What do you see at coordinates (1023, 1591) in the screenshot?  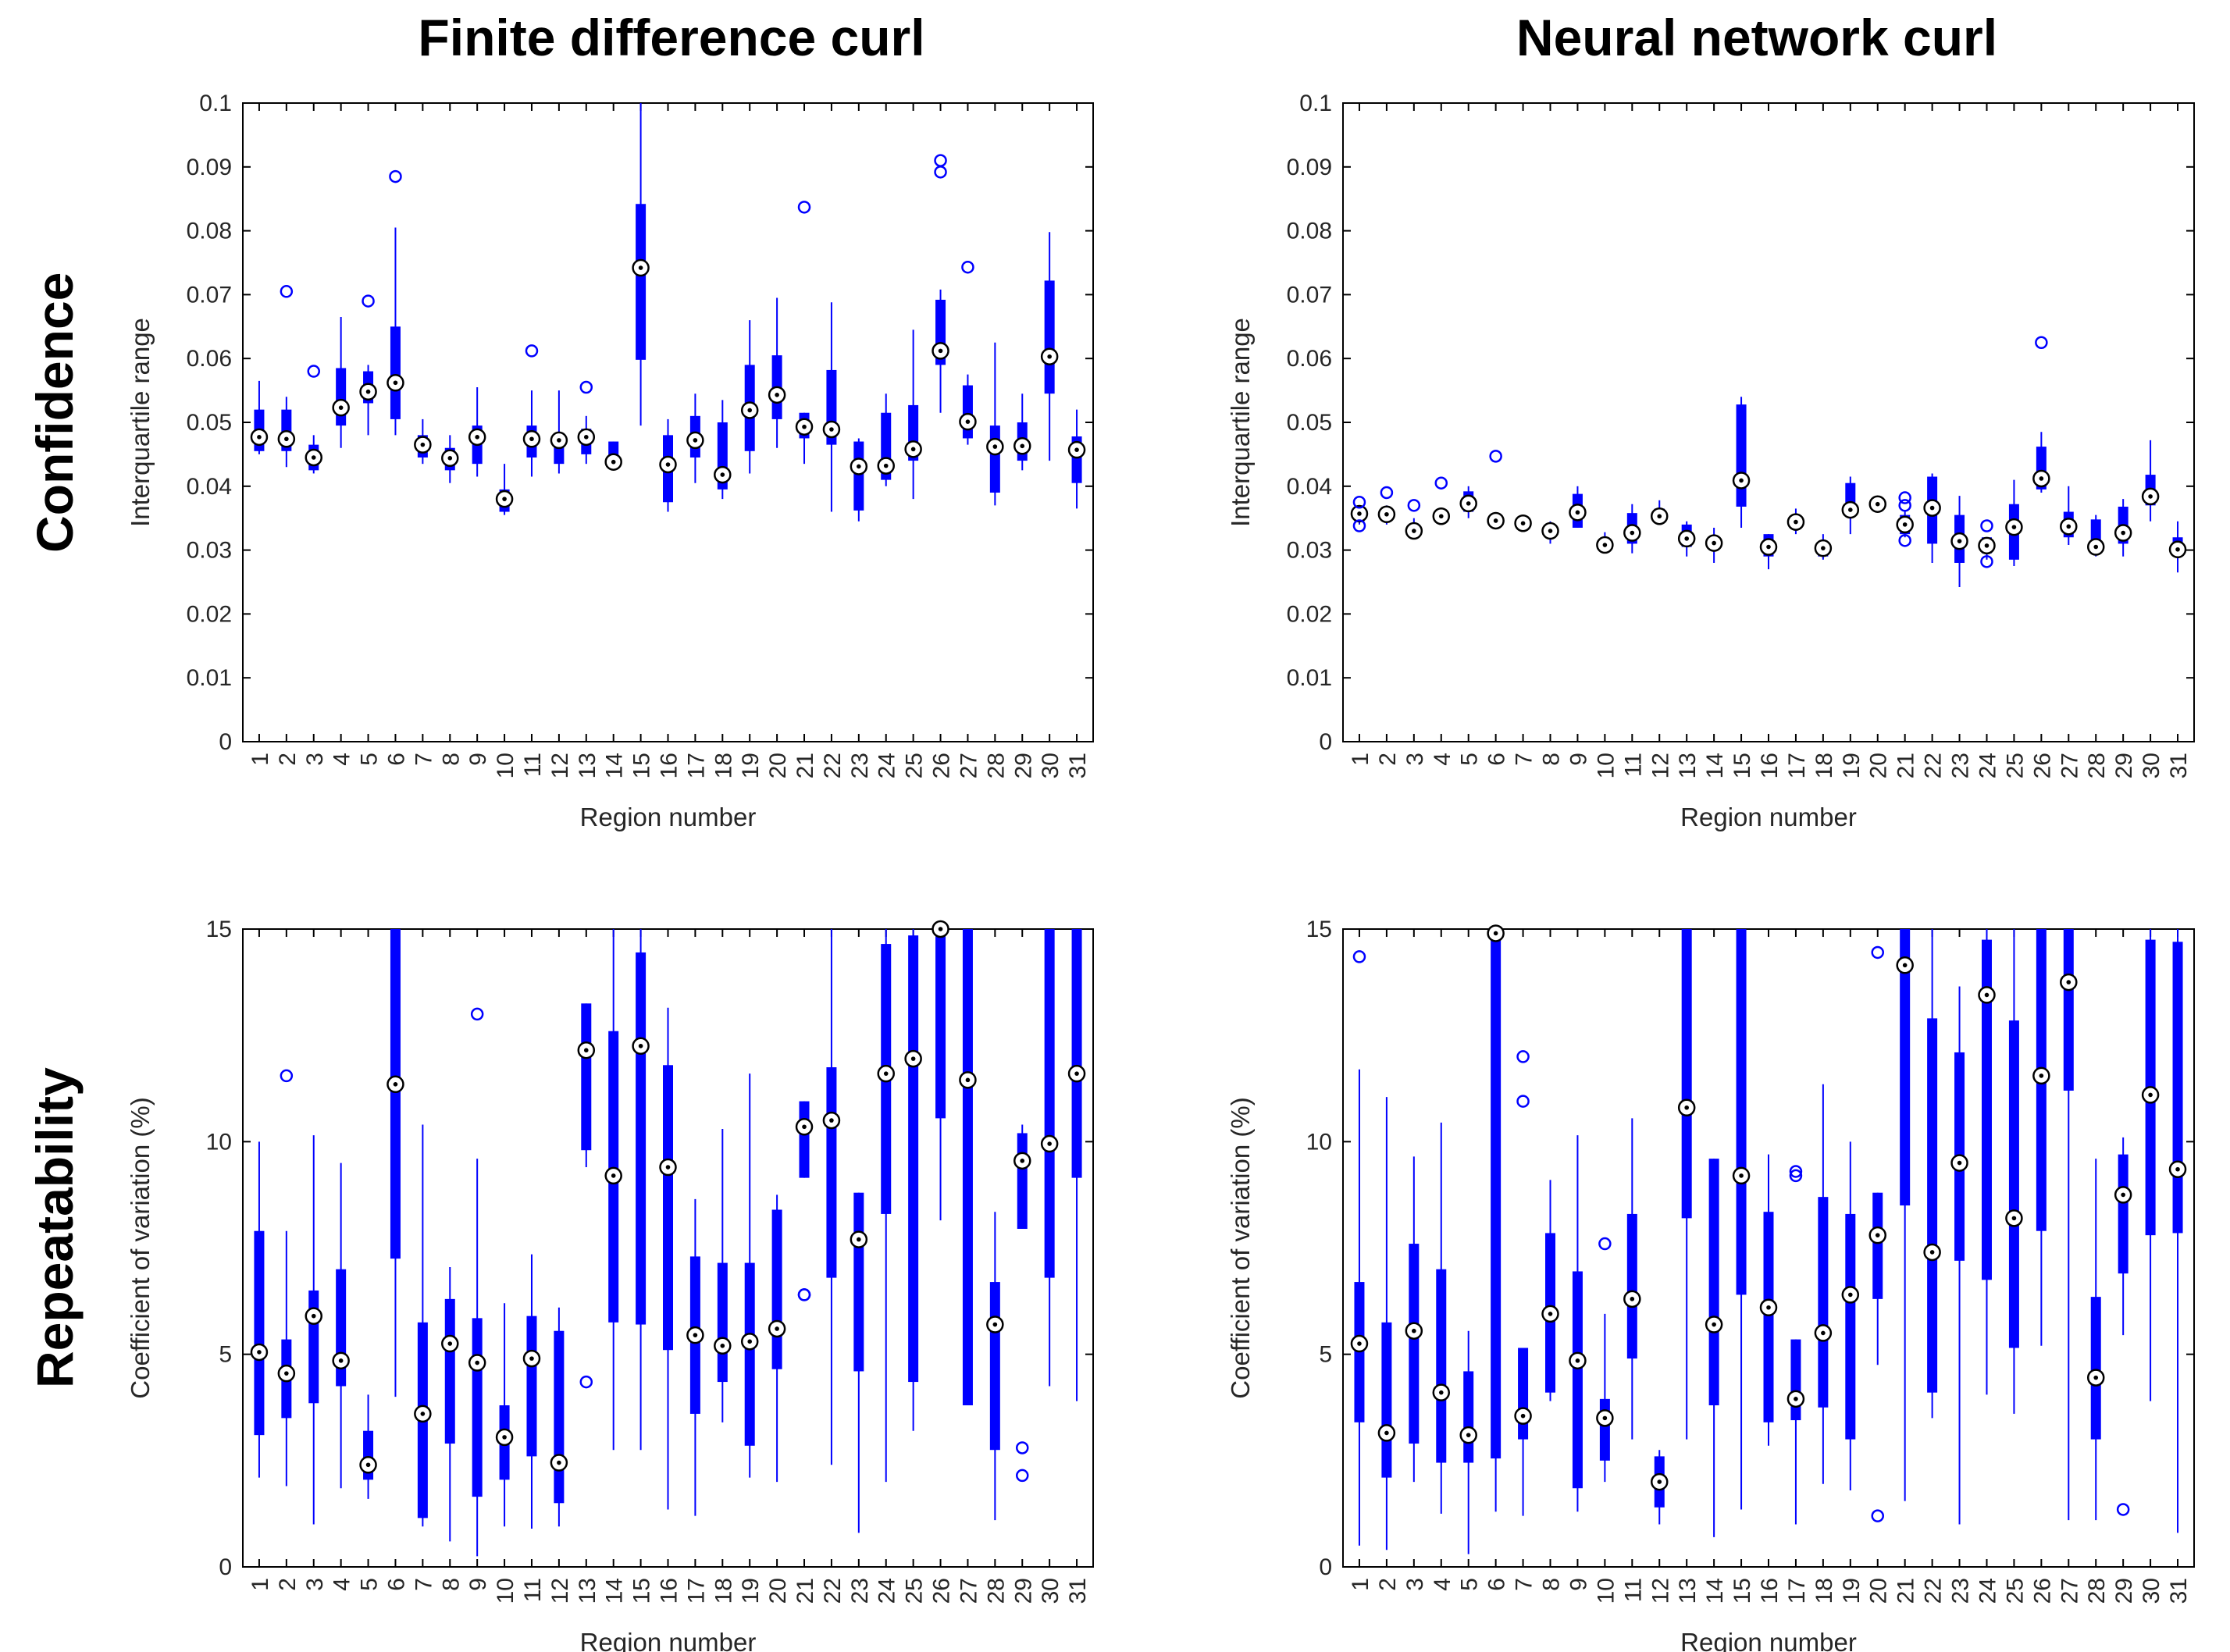 I see `fd-repeatability-xtick-label: 29` at bounding box center [1023, 1591].